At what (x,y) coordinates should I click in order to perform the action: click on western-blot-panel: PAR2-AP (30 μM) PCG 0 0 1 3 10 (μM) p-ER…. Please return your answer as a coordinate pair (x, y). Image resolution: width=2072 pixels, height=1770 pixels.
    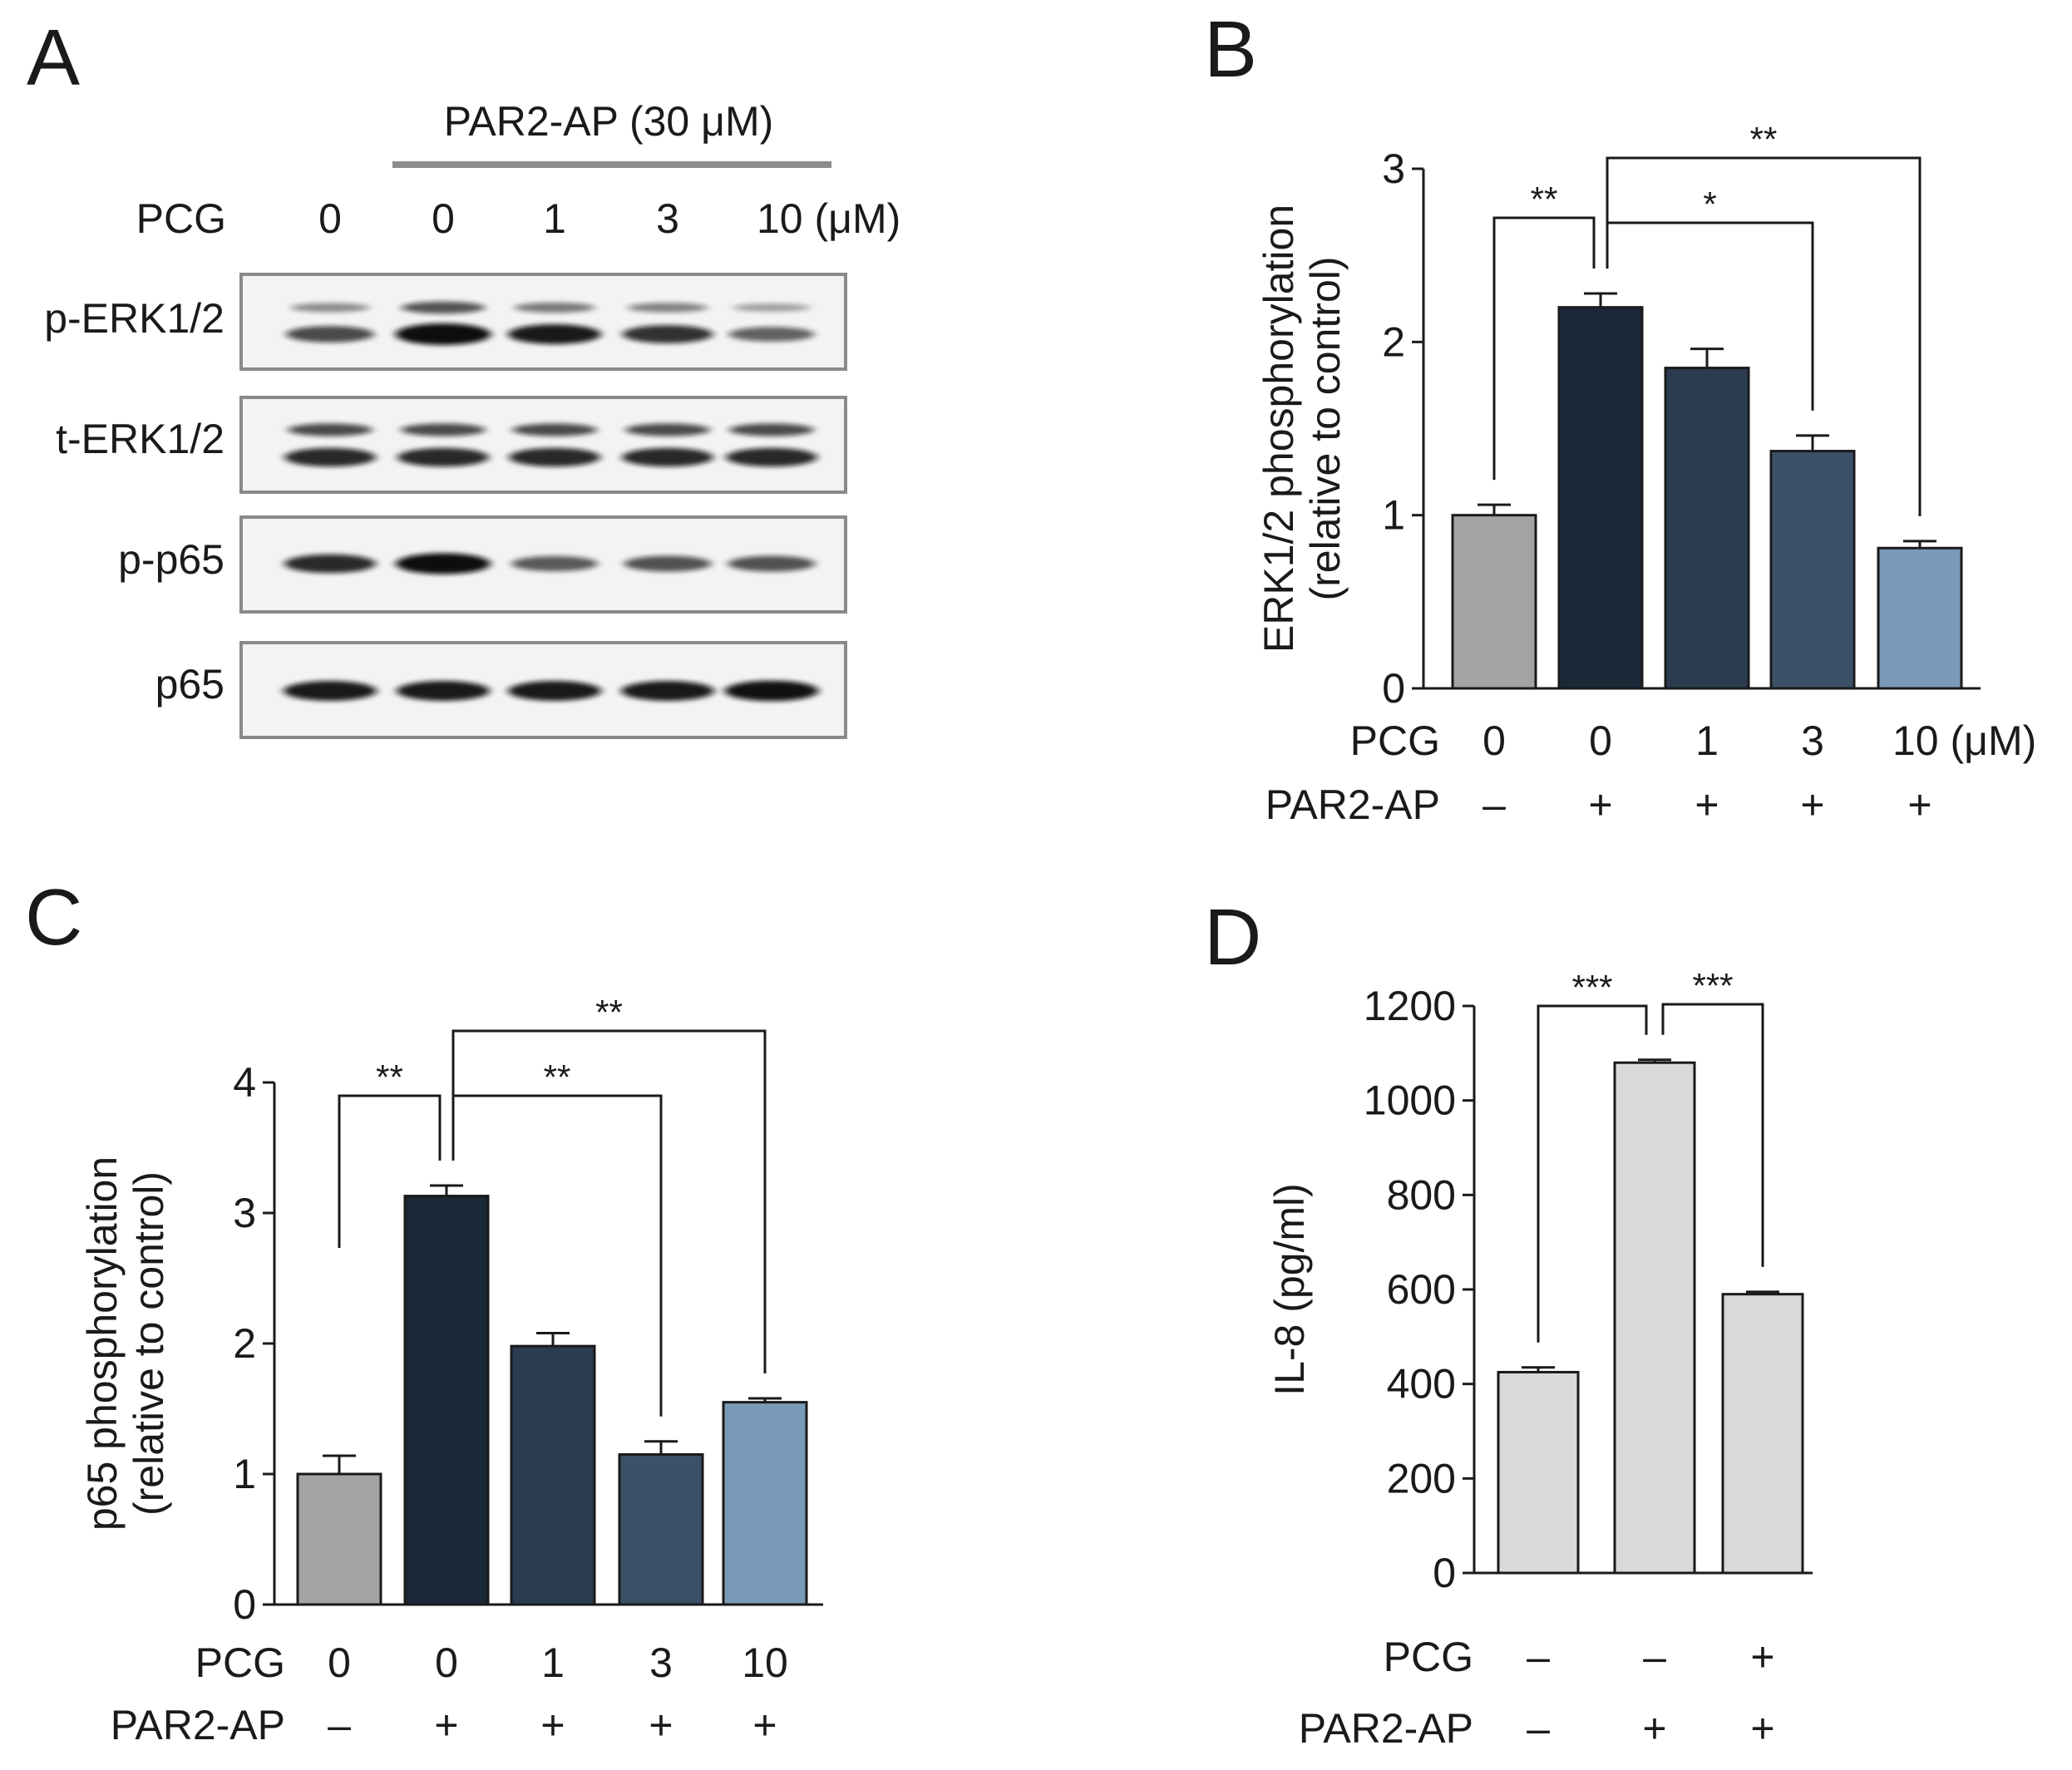
    Looking at the image, I should click on (472, 418).